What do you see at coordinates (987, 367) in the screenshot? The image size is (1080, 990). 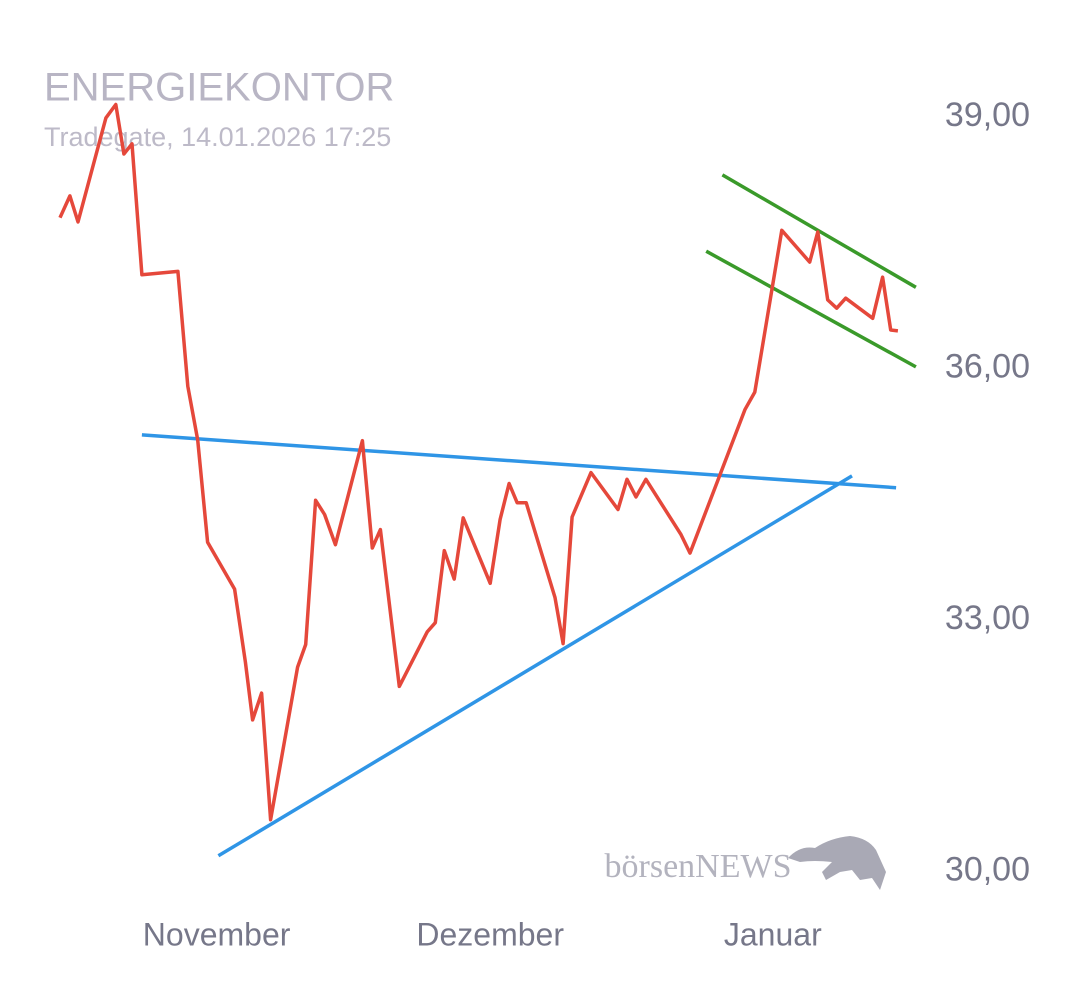 I see `y-tick-label: 36,00` at bounding box center [987, 367].